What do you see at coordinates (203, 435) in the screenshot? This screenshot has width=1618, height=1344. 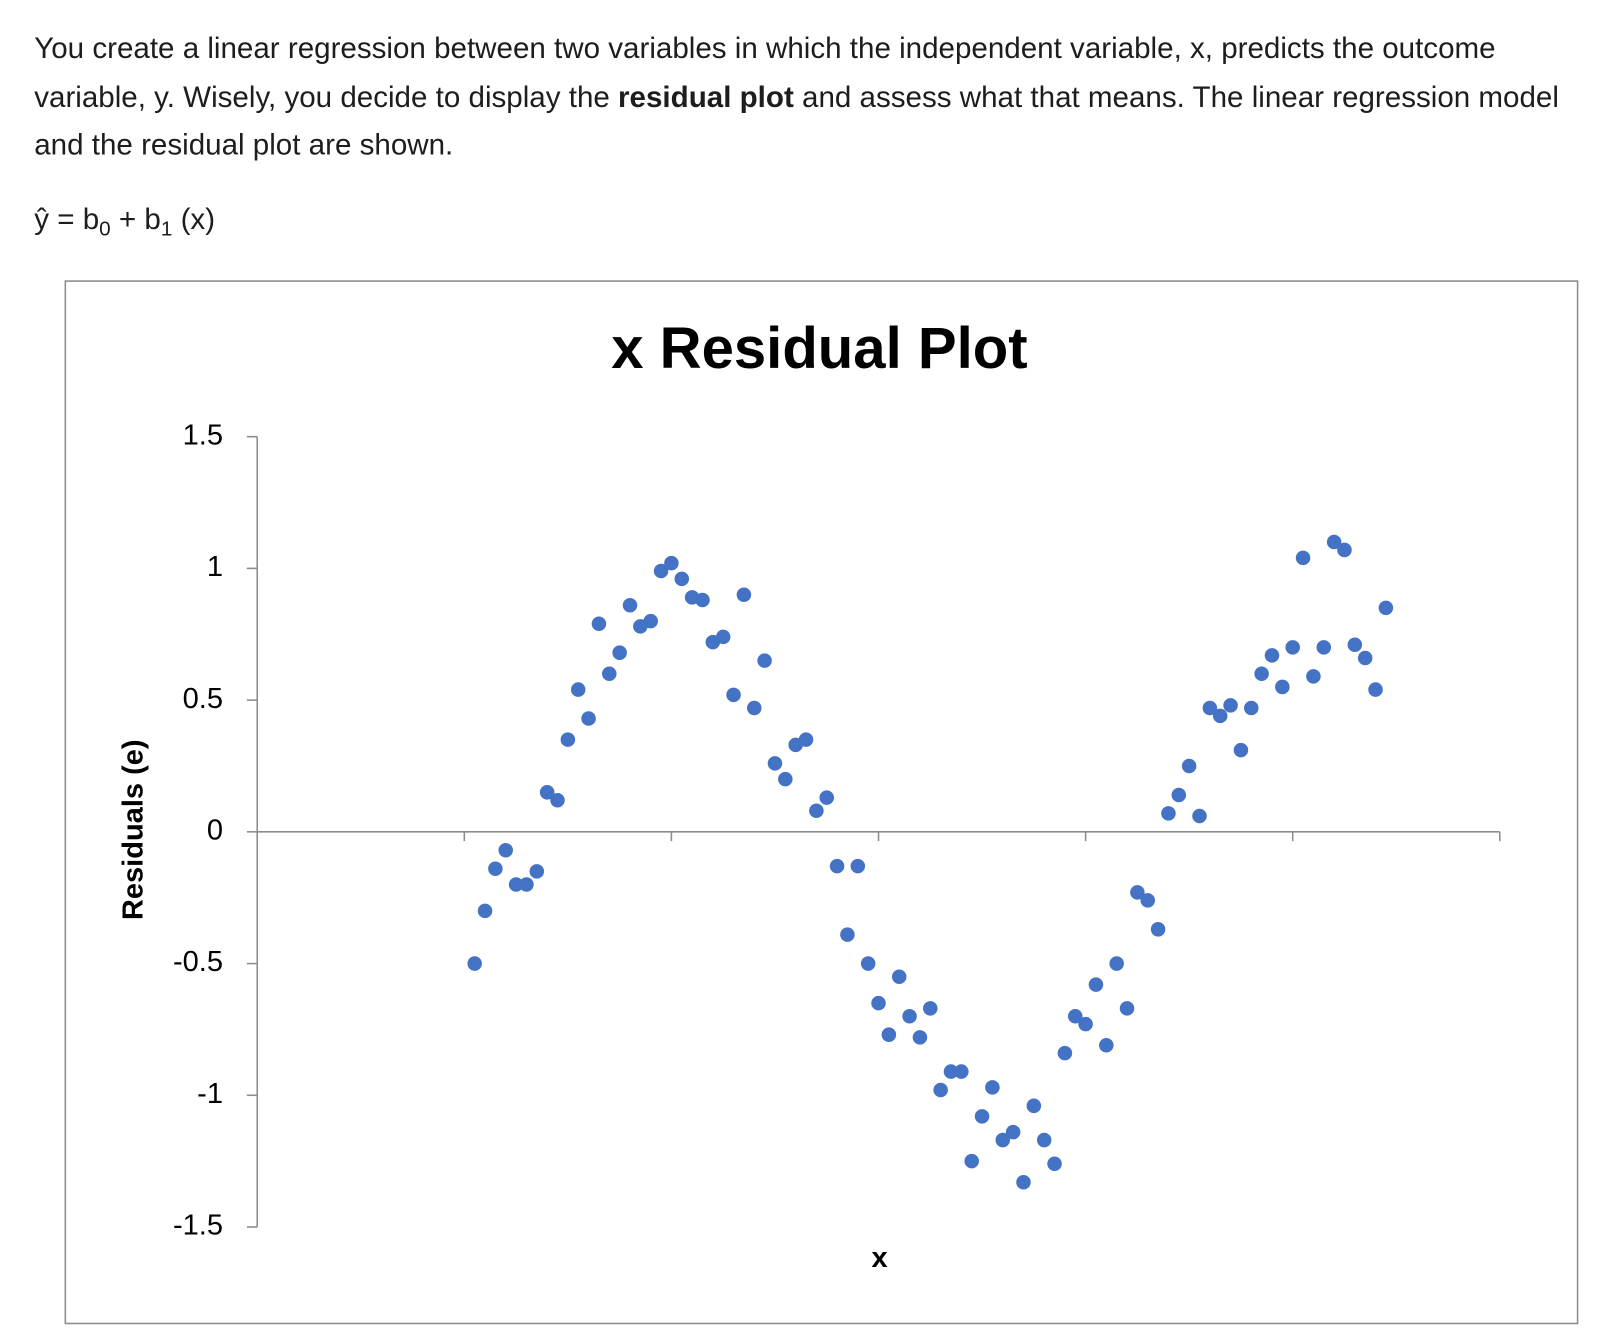 I see `y-tick-label: 1.5` at bounding box center [203, 435].